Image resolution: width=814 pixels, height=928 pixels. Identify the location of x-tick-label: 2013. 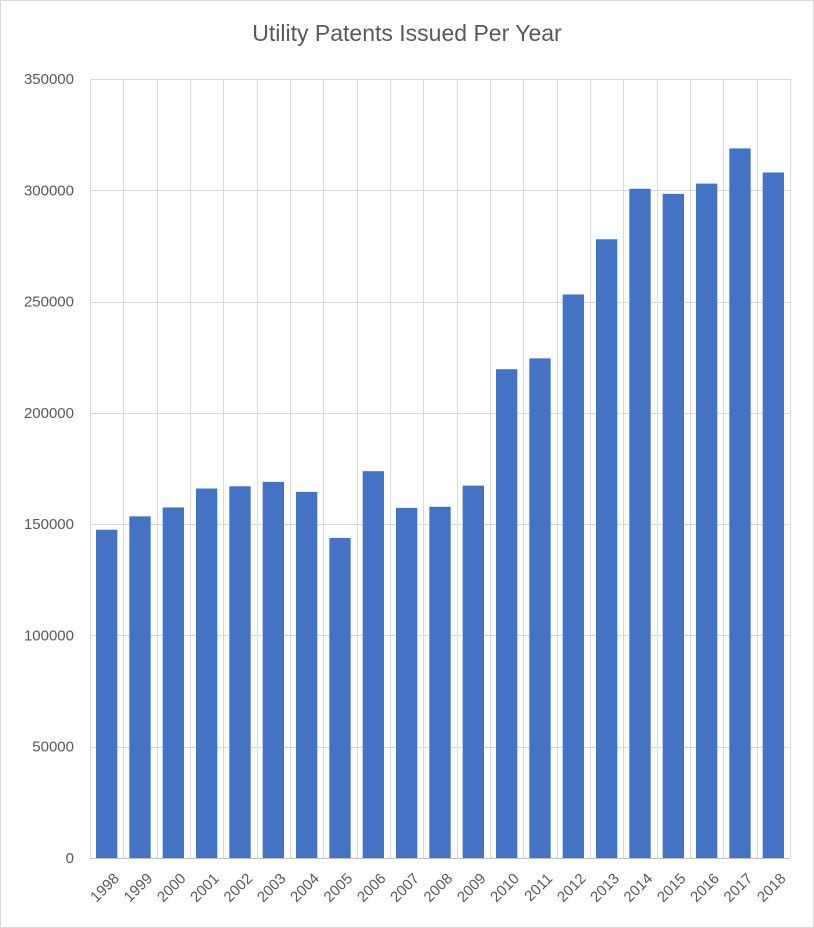
(605, 888).